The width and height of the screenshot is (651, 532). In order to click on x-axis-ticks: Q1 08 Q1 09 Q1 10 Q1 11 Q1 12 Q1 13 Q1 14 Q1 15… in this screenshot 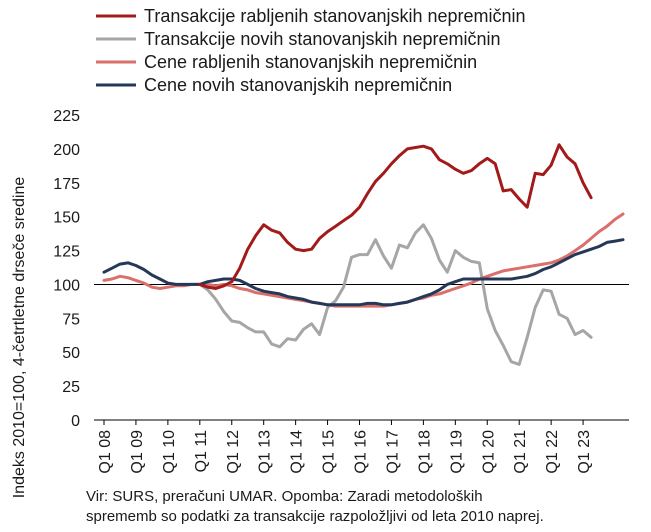, I will do `click(345, 447)`.